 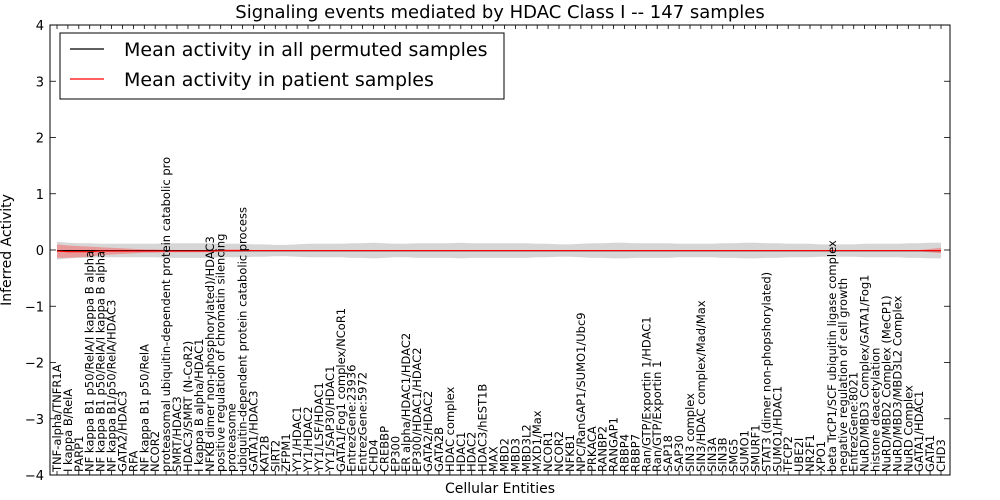 I want to click on entity-label: NFKB1, so click(x=570, y=453).